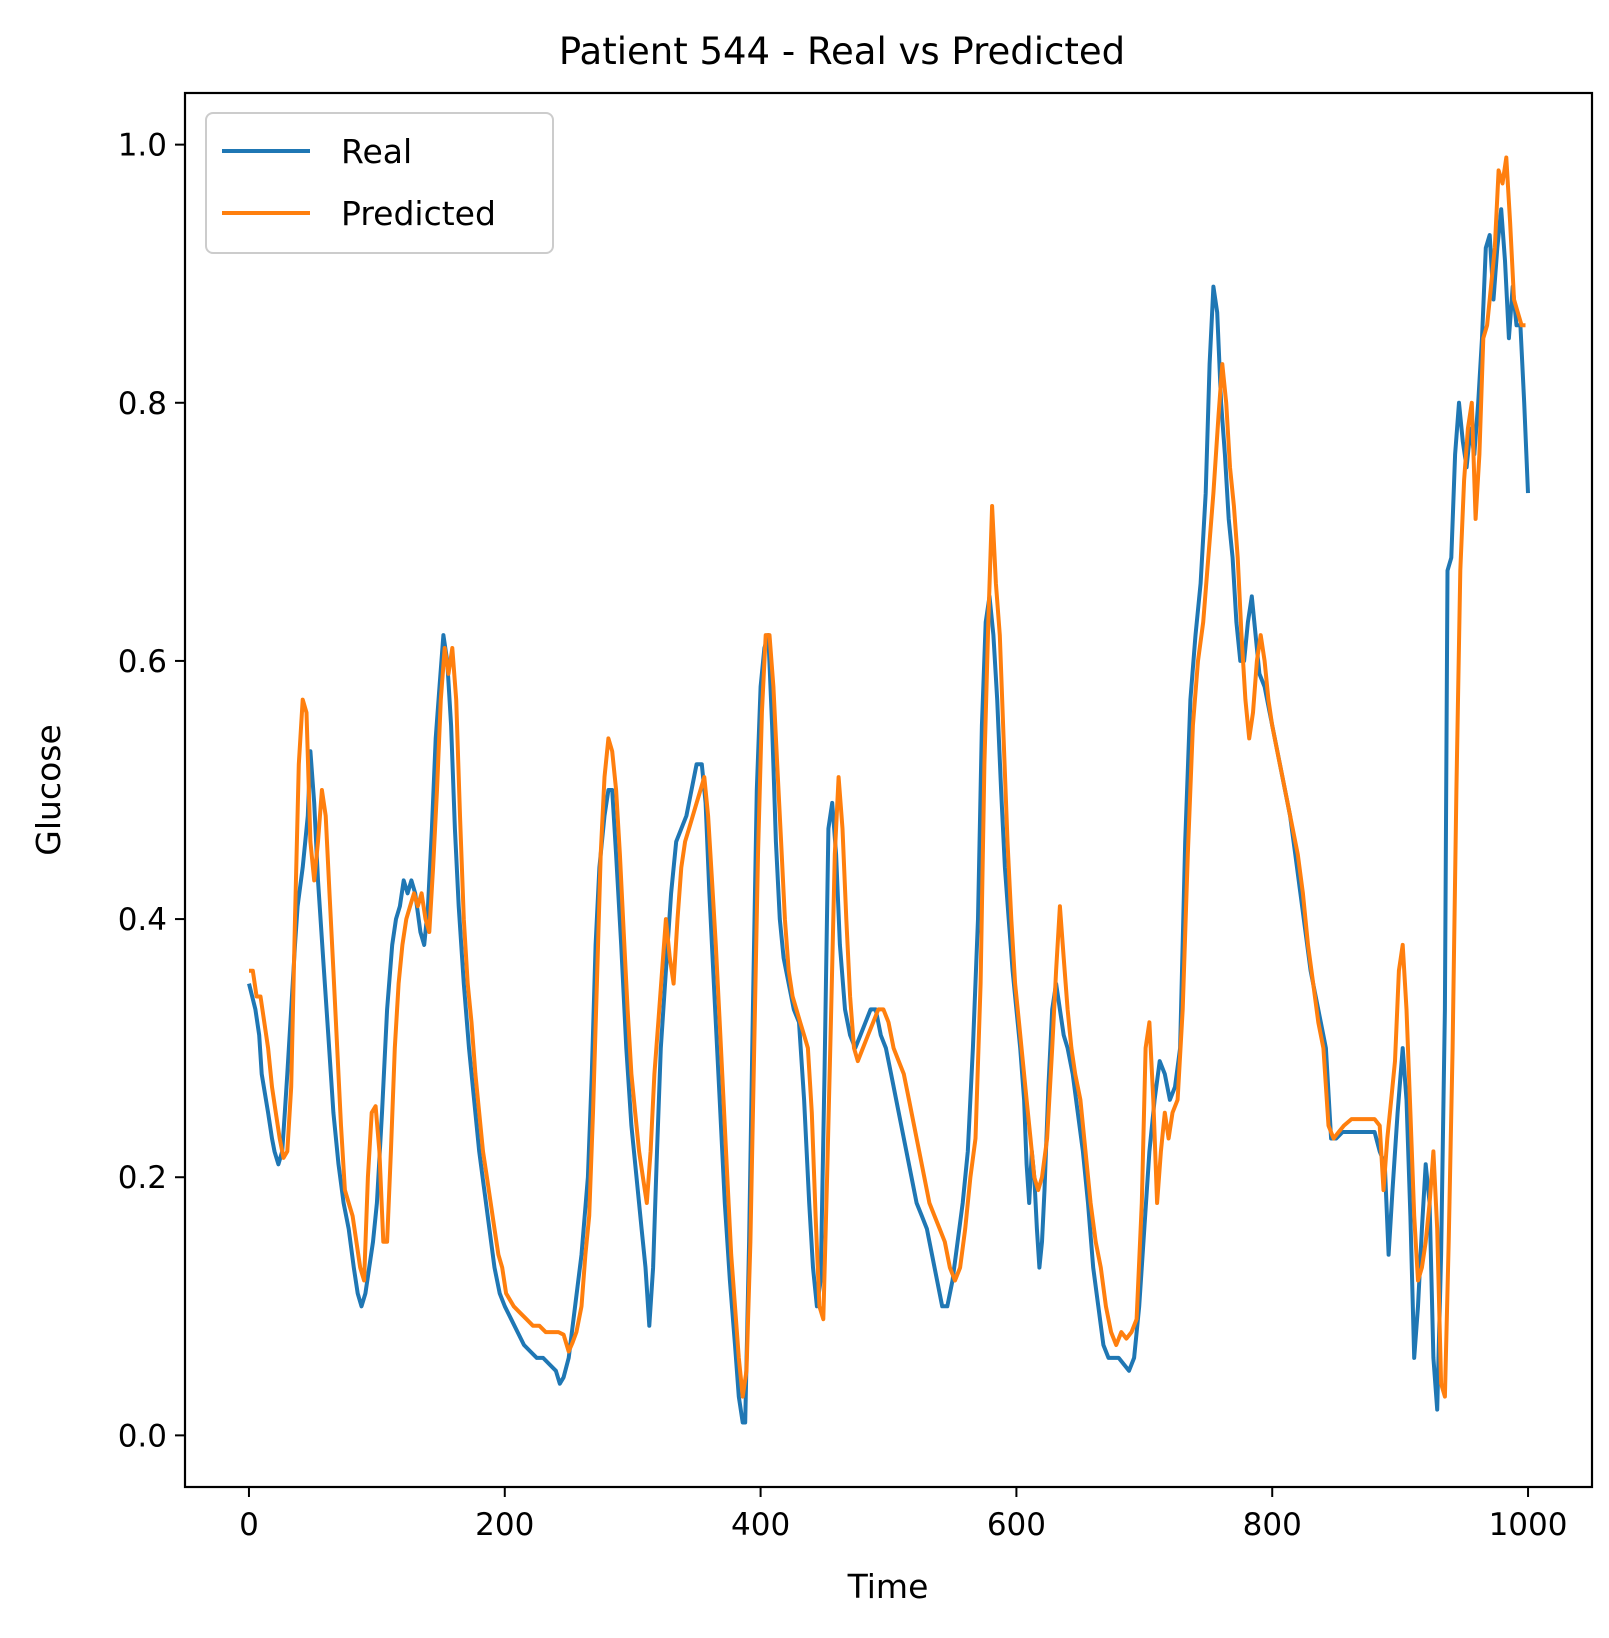 Image resolution: width=1609 pixels, height=1638 pixels. I want to click on y-axis: 0.0 0.2 0.4 0.6 0.8 1.0, so click(151, 791).